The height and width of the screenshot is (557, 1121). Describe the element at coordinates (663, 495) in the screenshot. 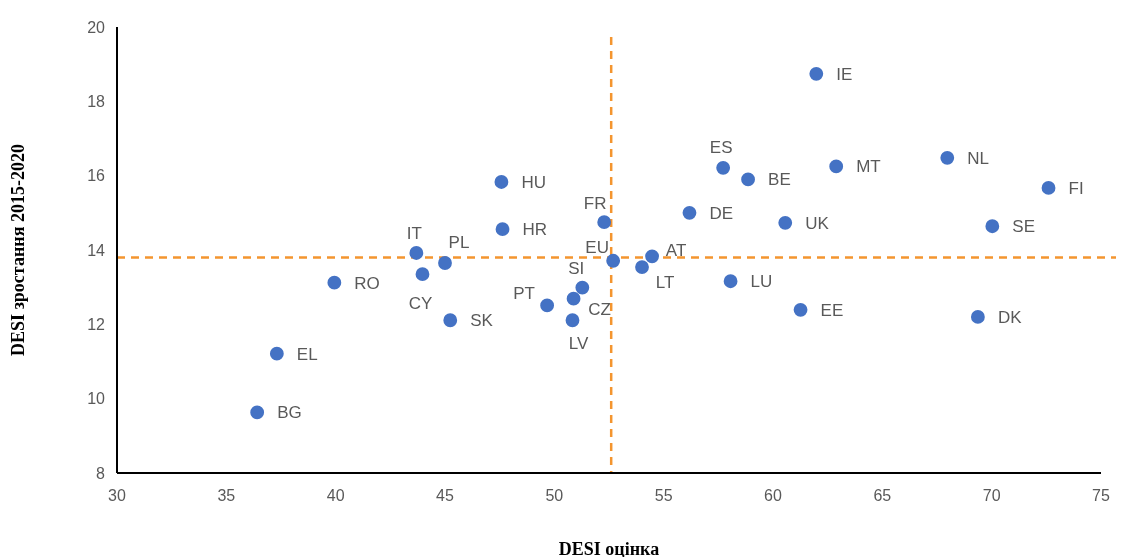

I see `x-tick-label: 55` at that location.